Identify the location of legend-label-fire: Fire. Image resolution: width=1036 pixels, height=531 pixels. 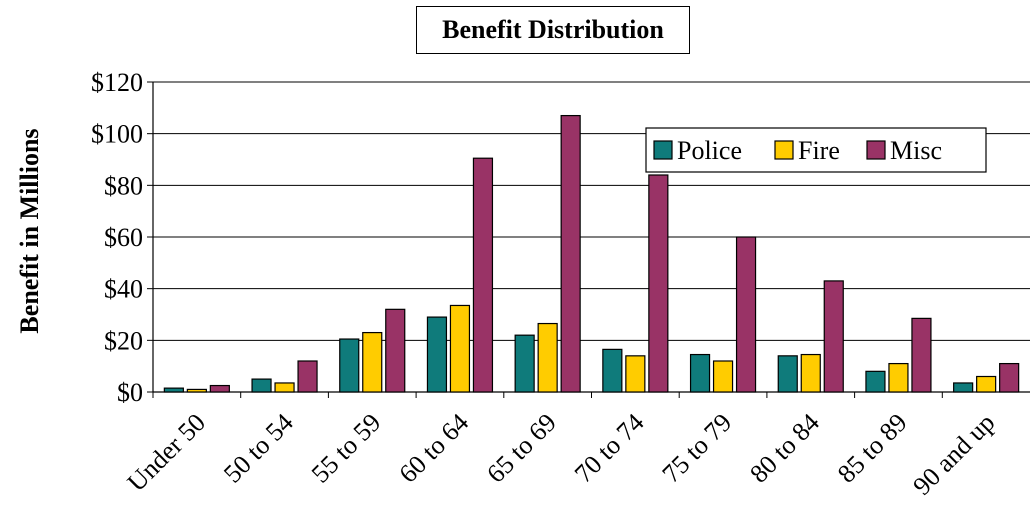
(819, 150).